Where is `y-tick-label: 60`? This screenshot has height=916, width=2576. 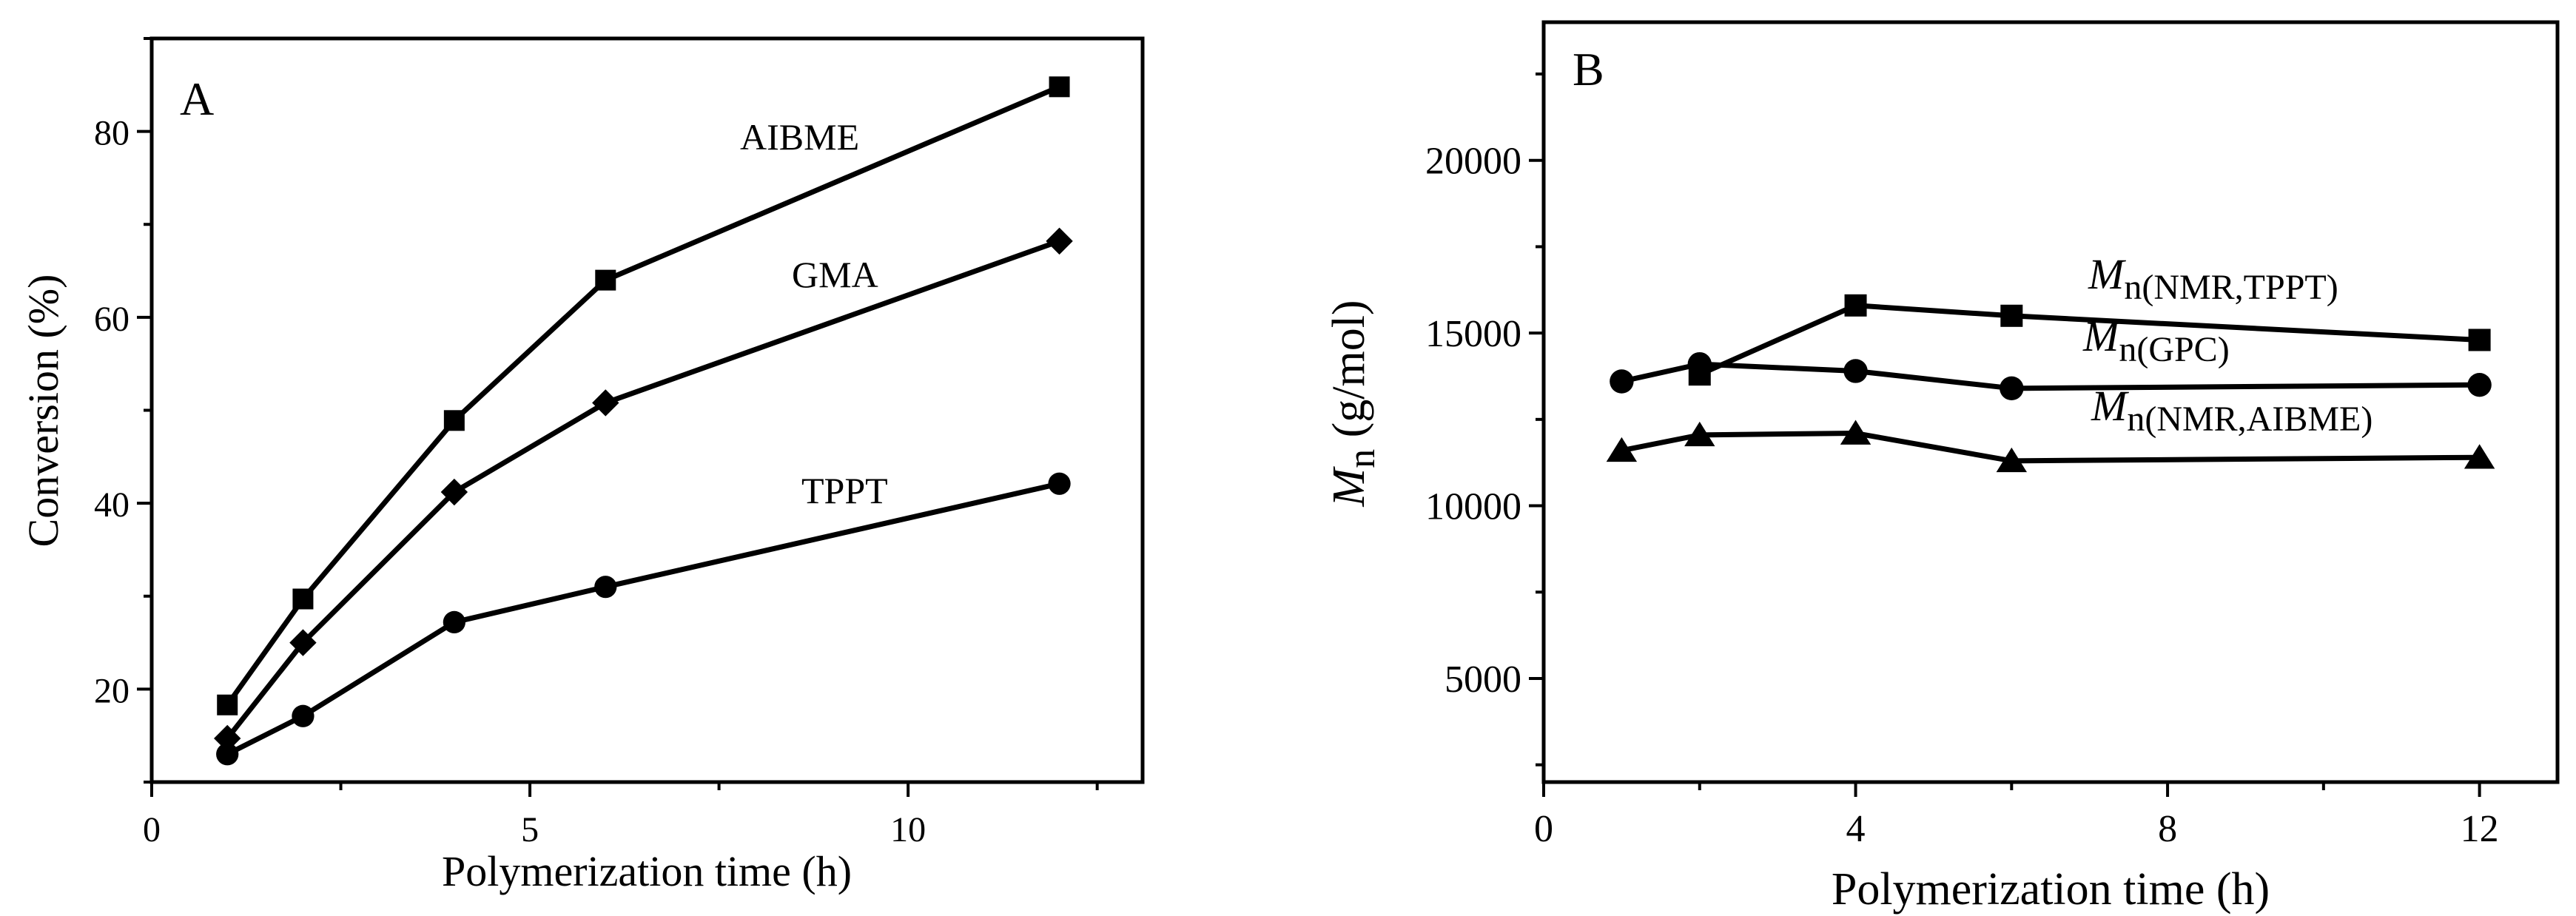
y-tick-label: 60 is located at coordinates (112, 319).